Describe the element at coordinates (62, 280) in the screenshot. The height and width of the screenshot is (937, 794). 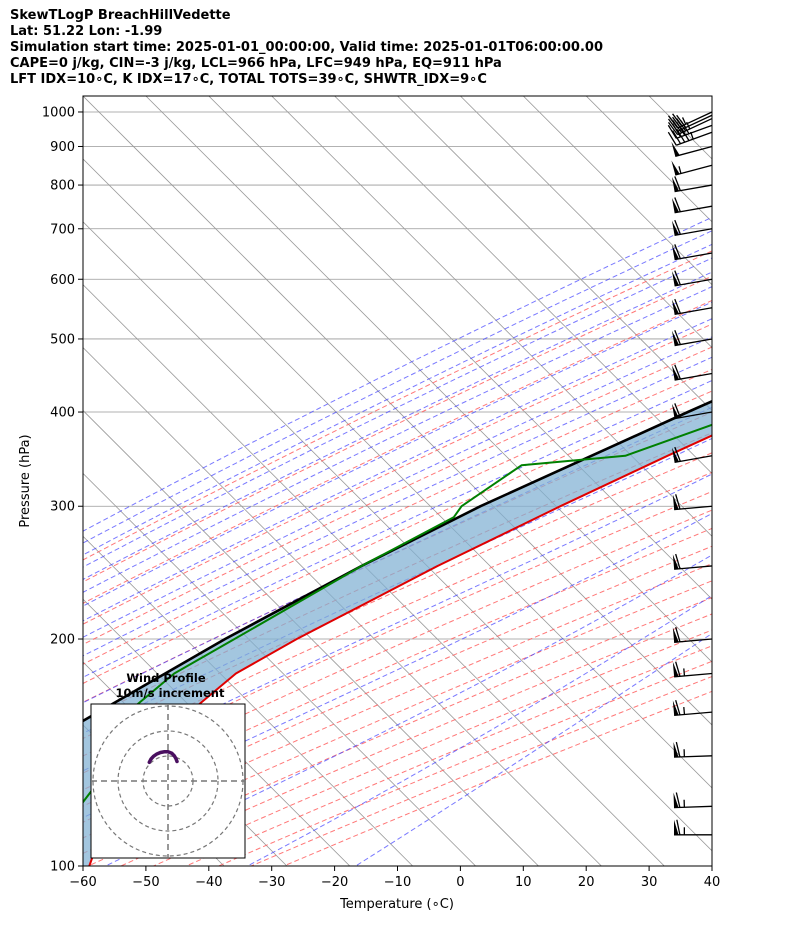
I see `y-tick-label: 600` at that location.